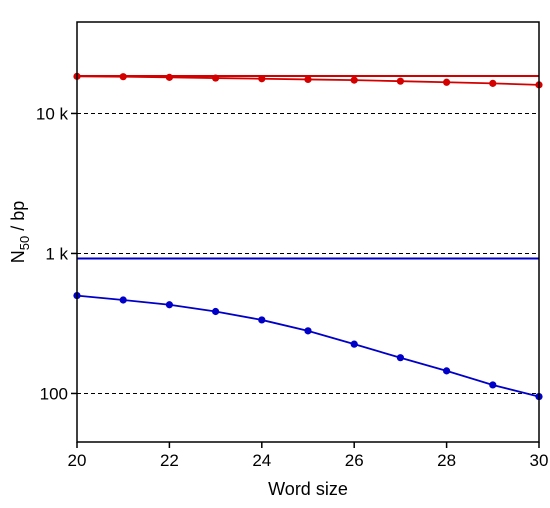 This screenshot has width=550, height=508. Describe the element at coordinates (261, 460) in the screenshot. I see `x-tick-label-2: 24` at that location.